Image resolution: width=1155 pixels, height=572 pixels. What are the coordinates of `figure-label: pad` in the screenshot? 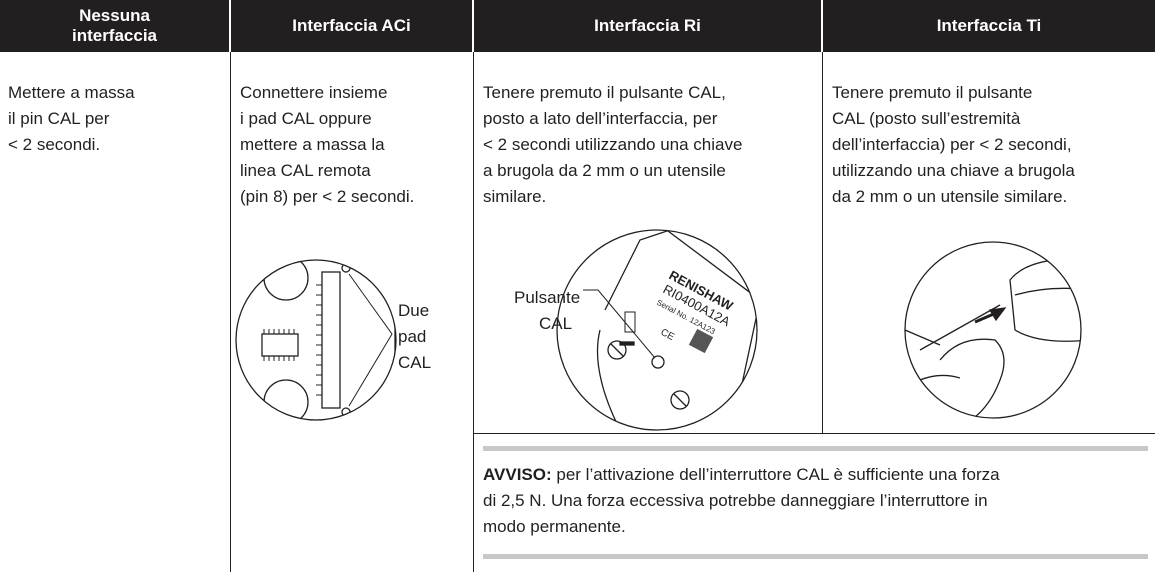 It's located at (412, 336).